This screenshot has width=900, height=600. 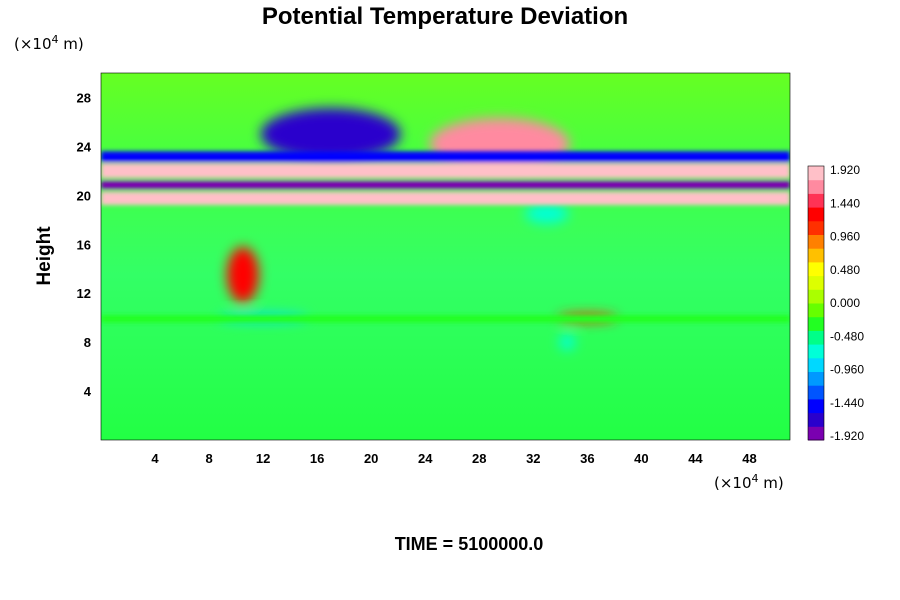 What do you see at coordinates (469, 544) in the screenshot?
I see `time-label: TIME = 5100000.0` at bounding box center [469, 544].